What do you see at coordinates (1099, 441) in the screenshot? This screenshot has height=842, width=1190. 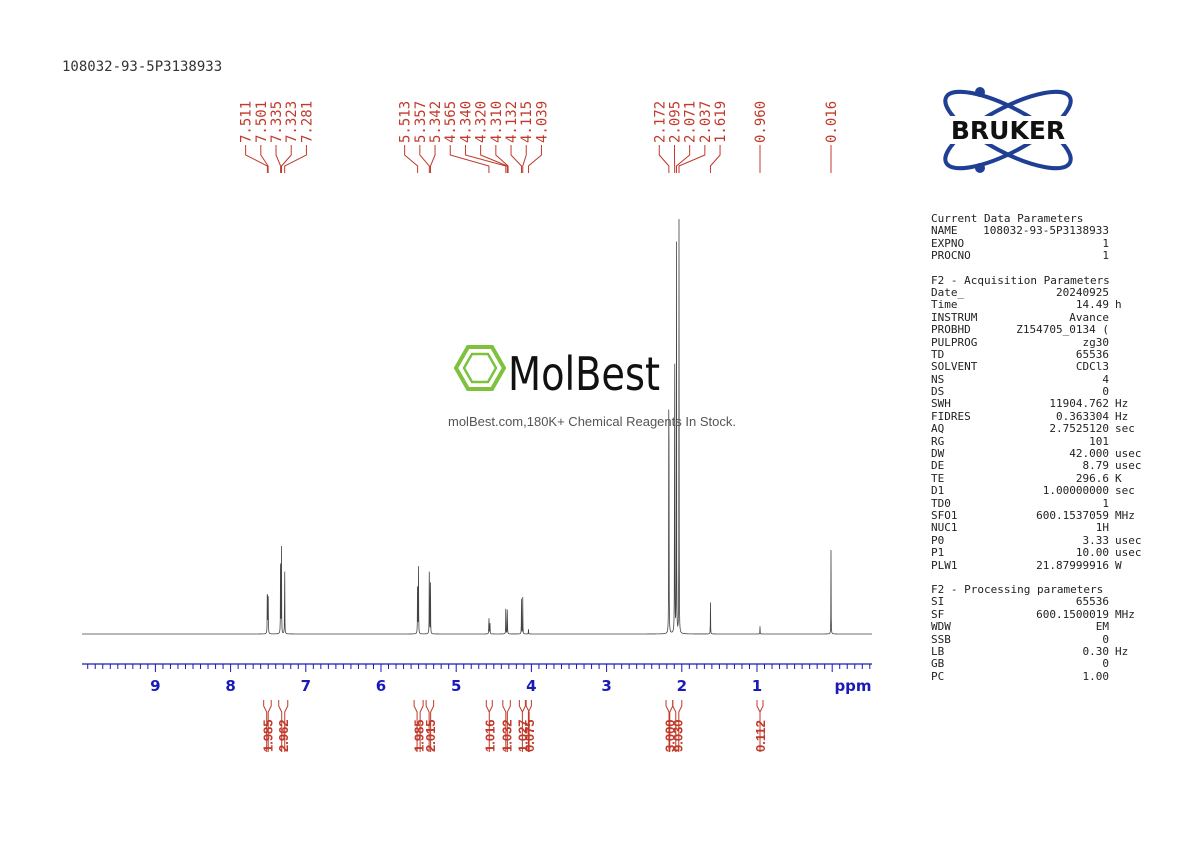 I see `parameter-value: 101` at bounding box center [1099, 441].